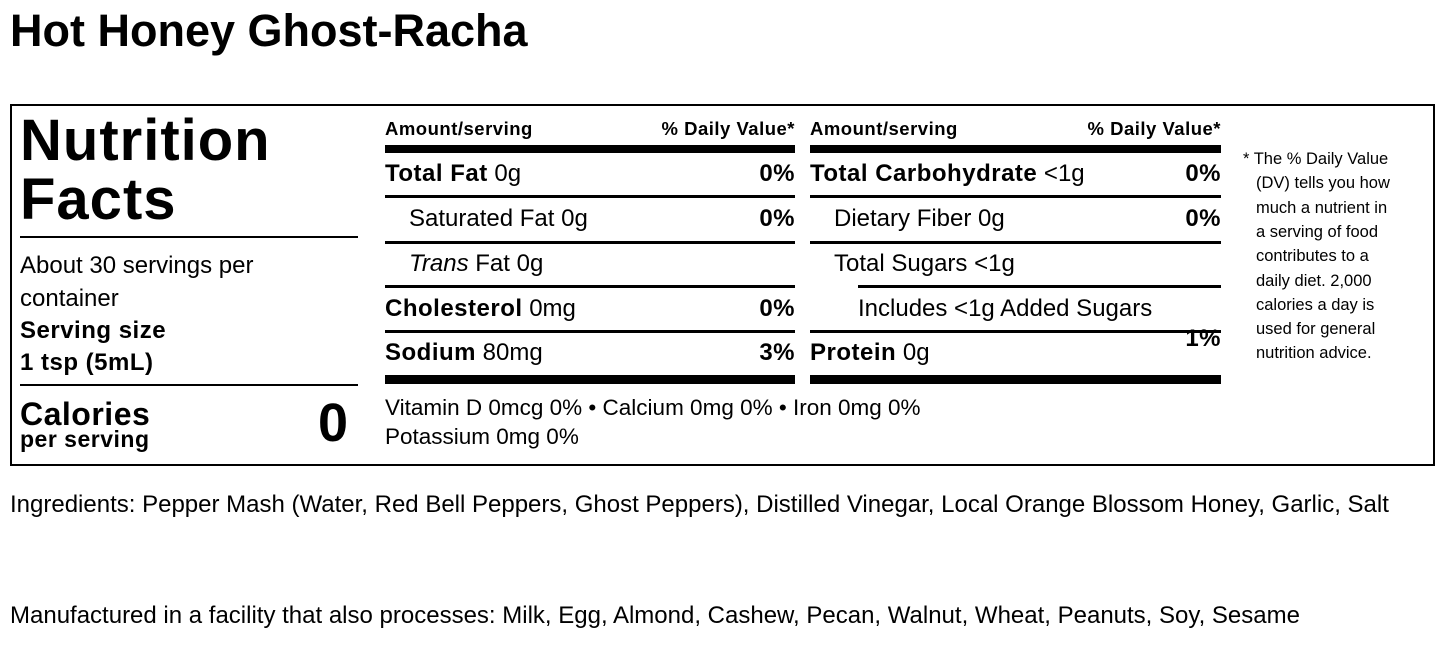 This screenshot has width=1445, height=665. I want to click on nutrient-row-total-carbohydrate: Total Carbohydrate <1g, so click(947, 173).